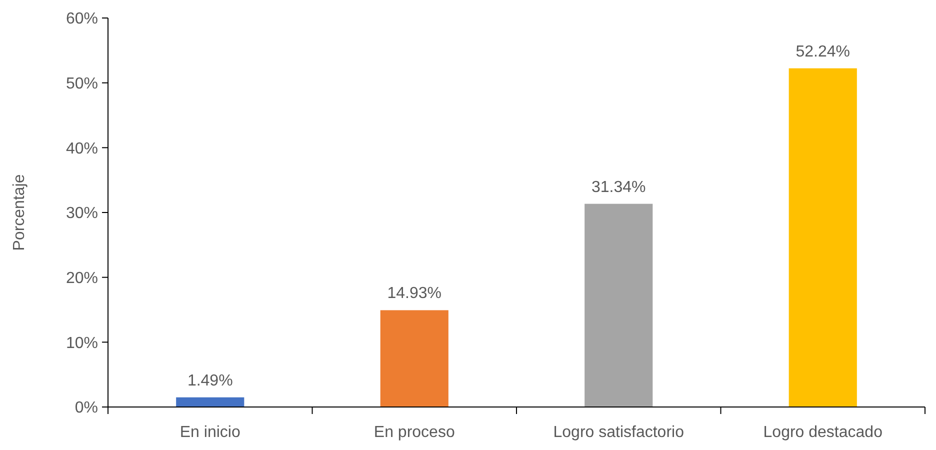 This screenshot has width=936, height=450. What do you see at coordinates (414, 432) in the screenshot?
I see `x-tick-label: En proceso` at bounding box center [414, 432].